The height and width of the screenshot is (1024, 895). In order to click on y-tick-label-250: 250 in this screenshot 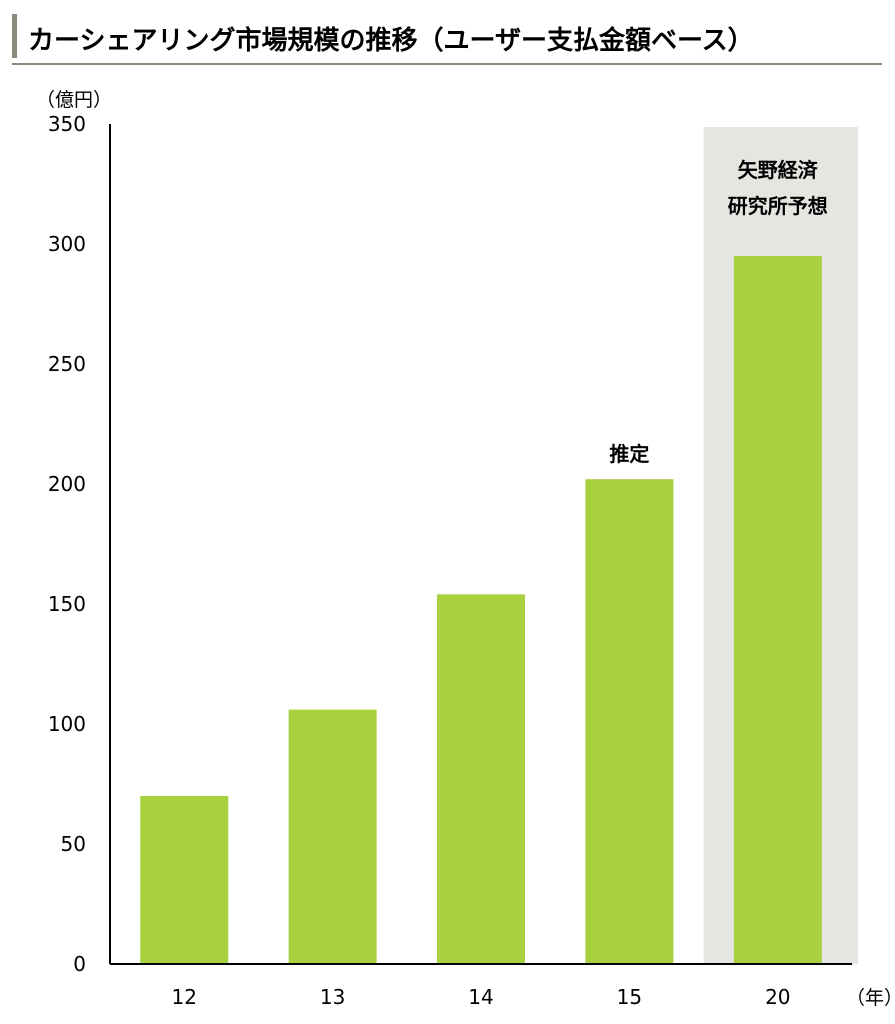, I will do `click(67, 364)`.